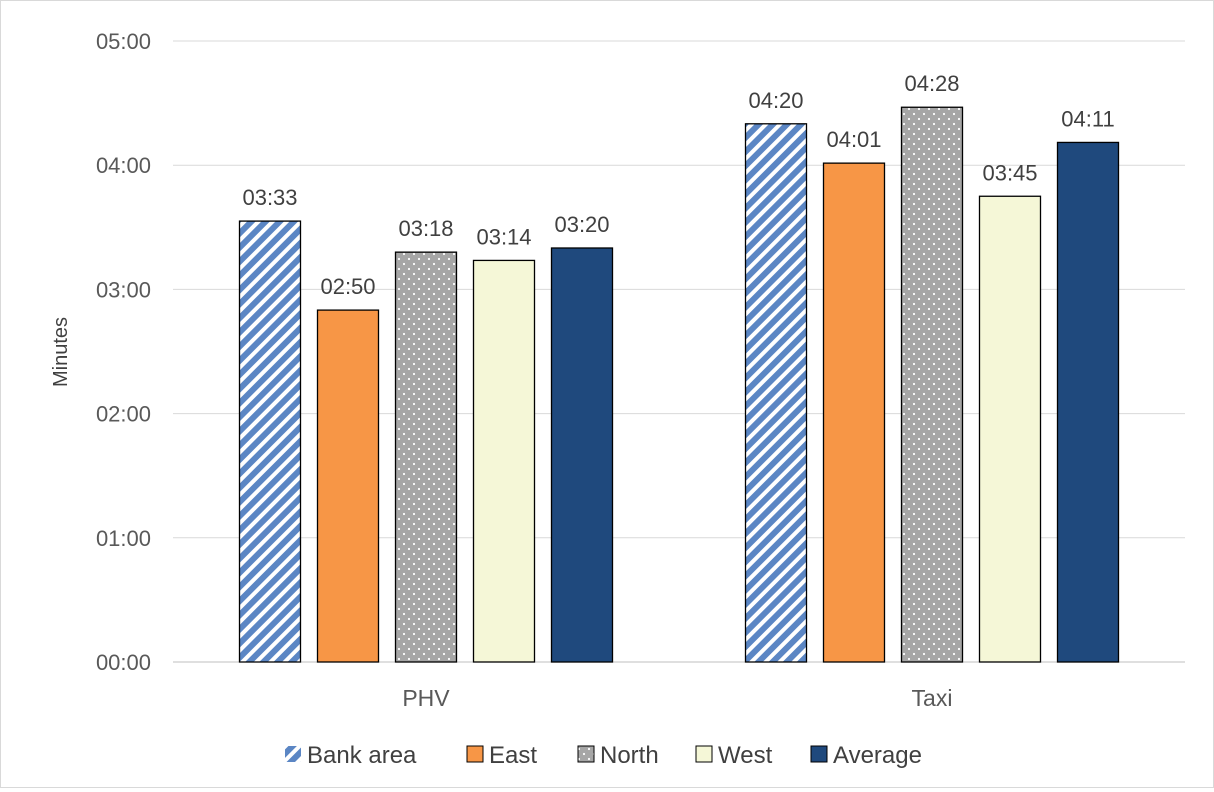  Describe the element at coordinates (582, 455) in the screenshot. I see `bar-average-phv` at that location.